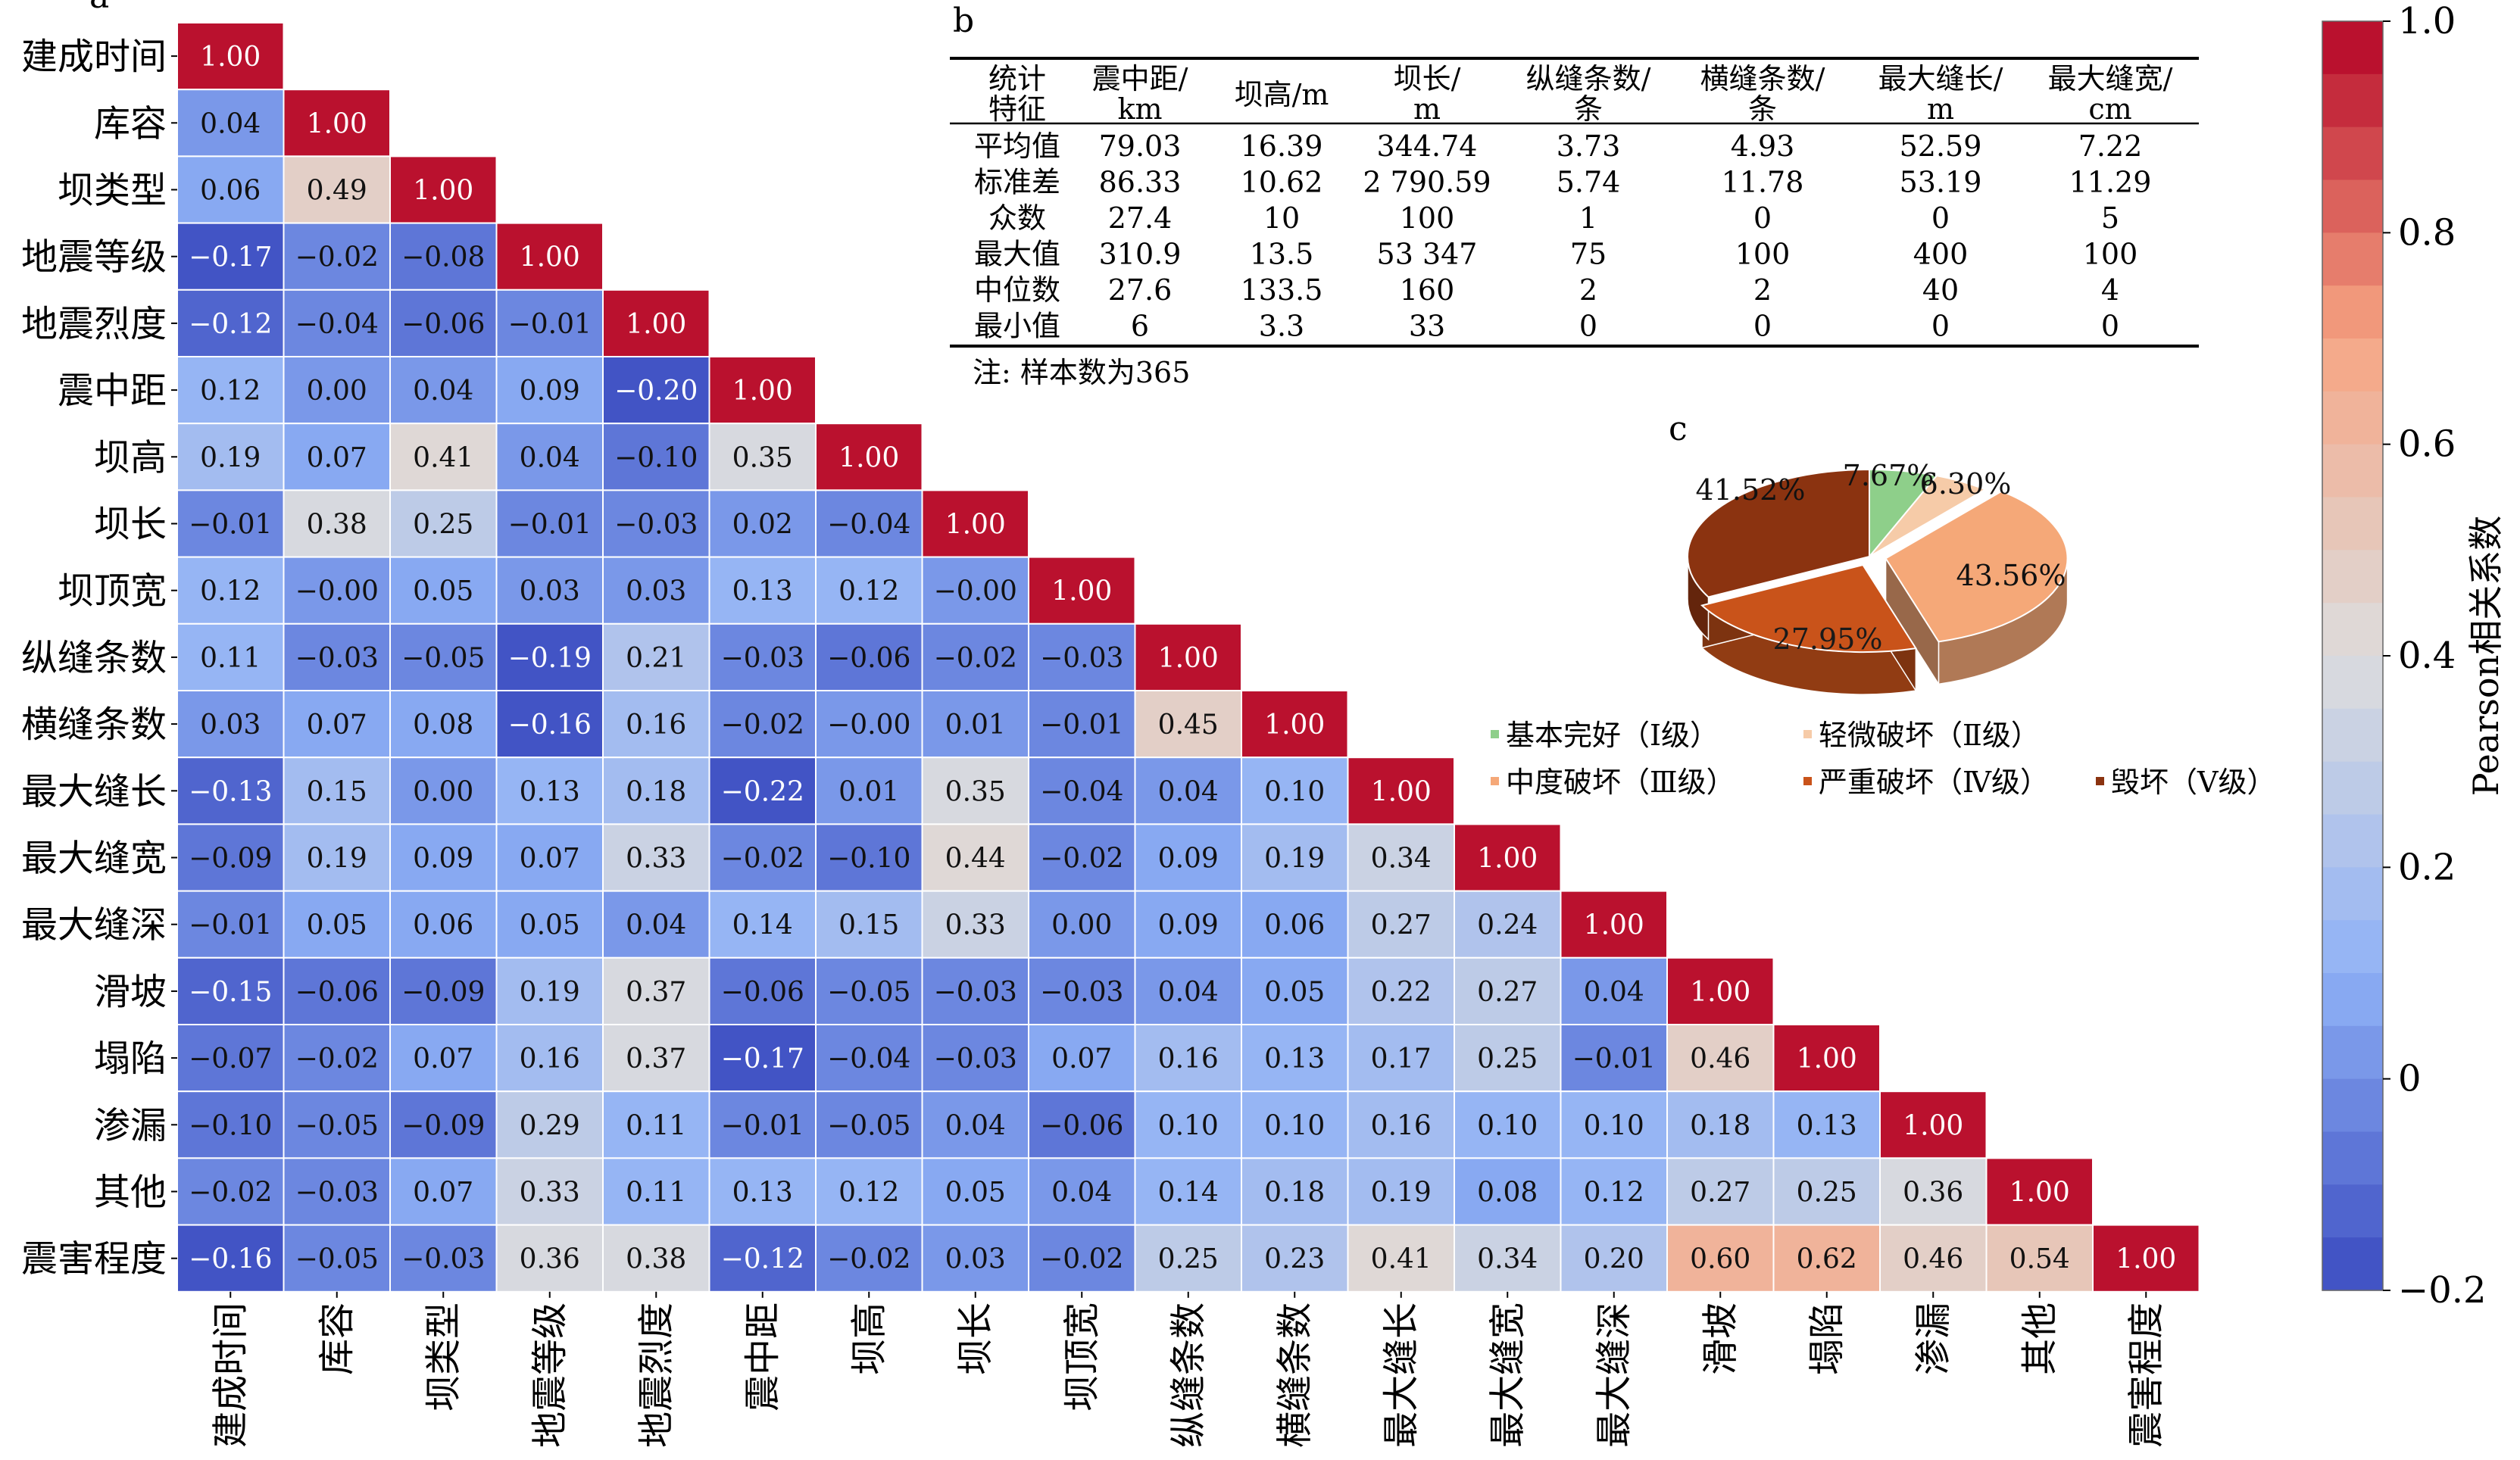 The width and height of the screenshot is (2520, 1460). I want to click on heatmap-cell-value: 0.38, so click(337, 525).